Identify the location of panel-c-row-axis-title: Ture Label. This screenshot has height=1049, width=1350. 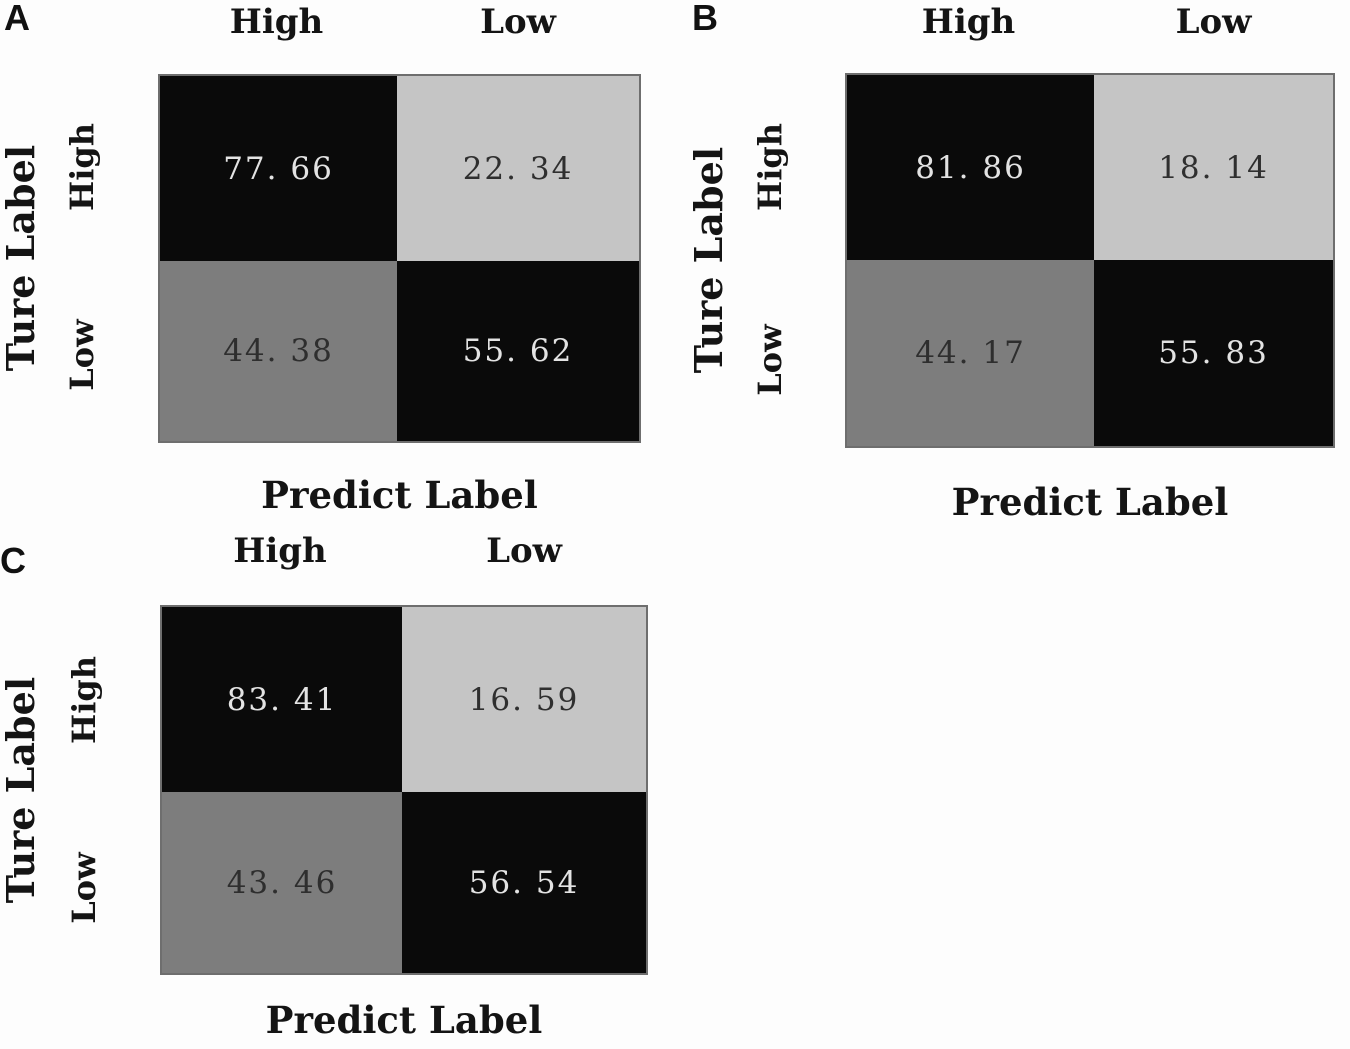
(21, 790).